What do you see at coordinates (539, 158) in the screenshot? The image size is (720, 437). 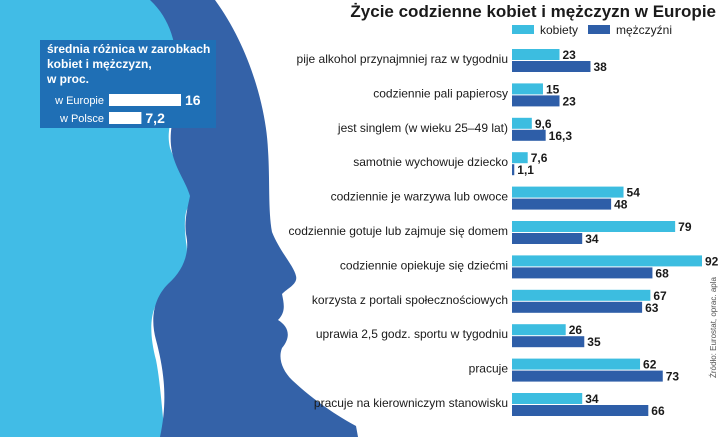 I see `value-label-women: 7,6` at bounding box center [539, 158].